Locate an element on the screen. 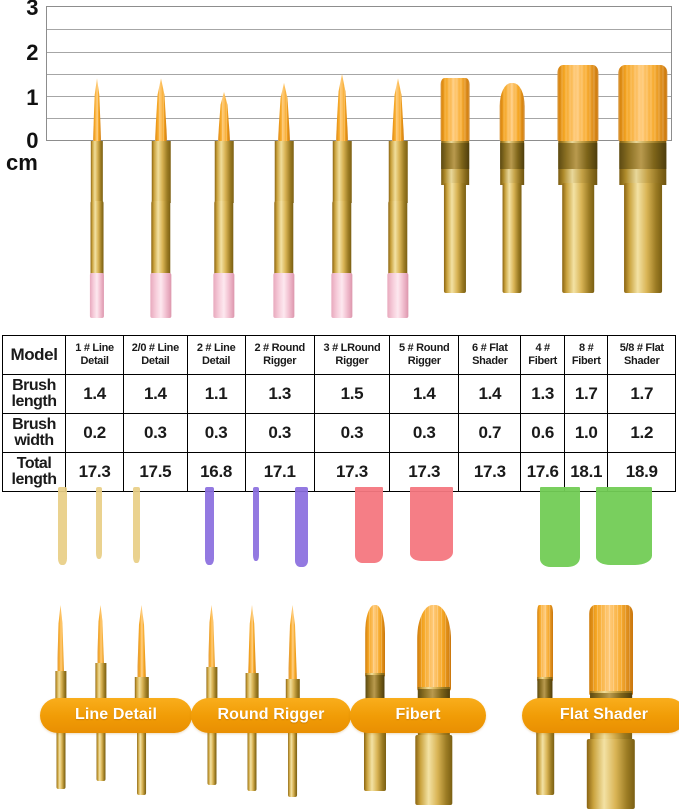 The image size is (679, 809). brush-type-badge: Round Rigger is located at coordinates (271, 715).